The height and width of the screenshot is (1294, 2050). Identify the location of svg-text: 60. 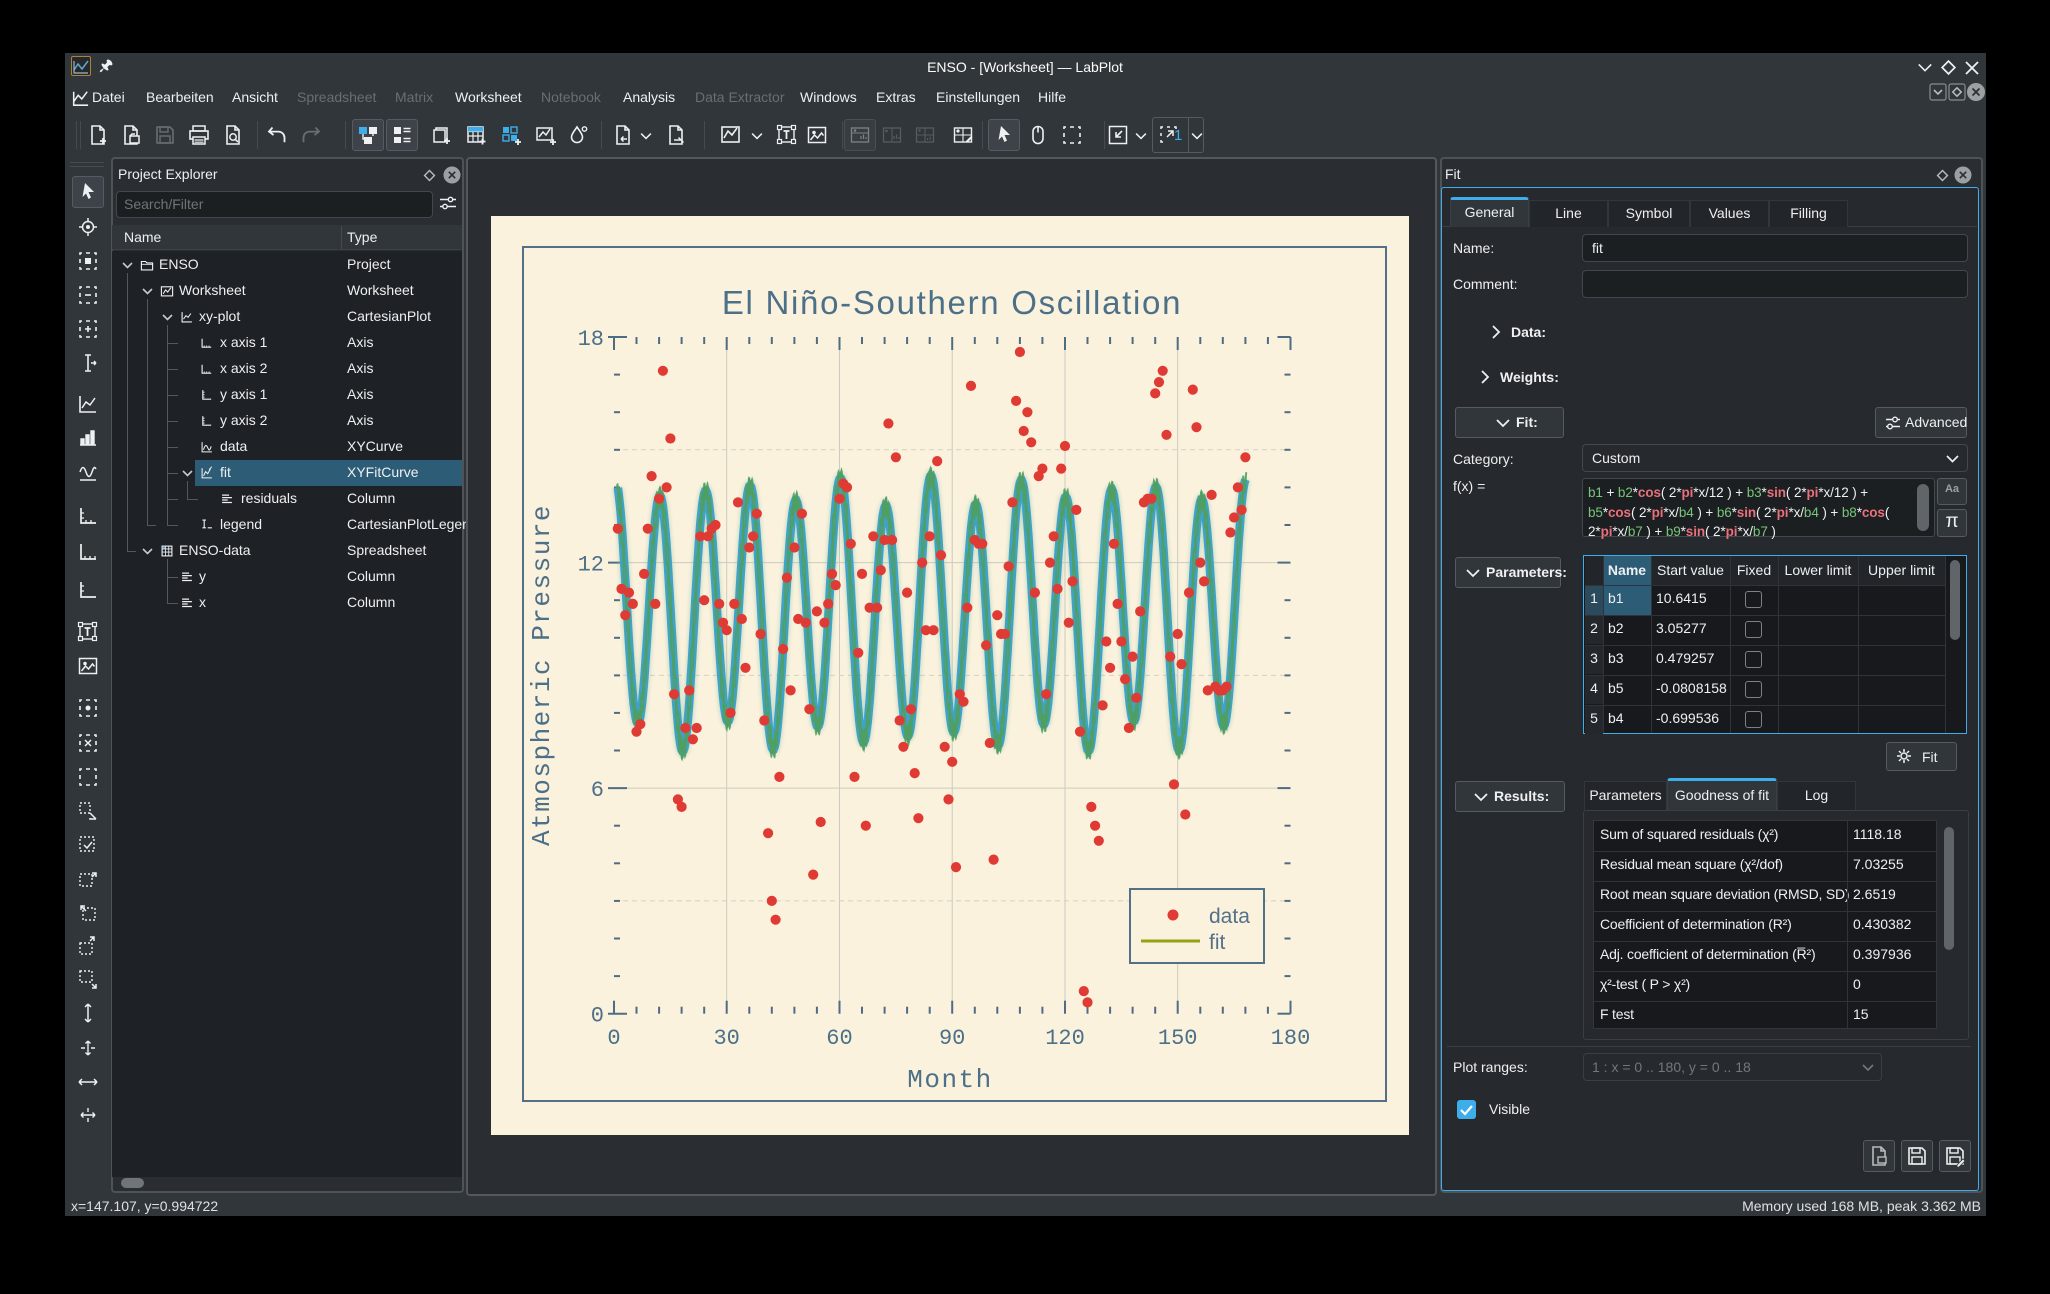
(839, 1038).